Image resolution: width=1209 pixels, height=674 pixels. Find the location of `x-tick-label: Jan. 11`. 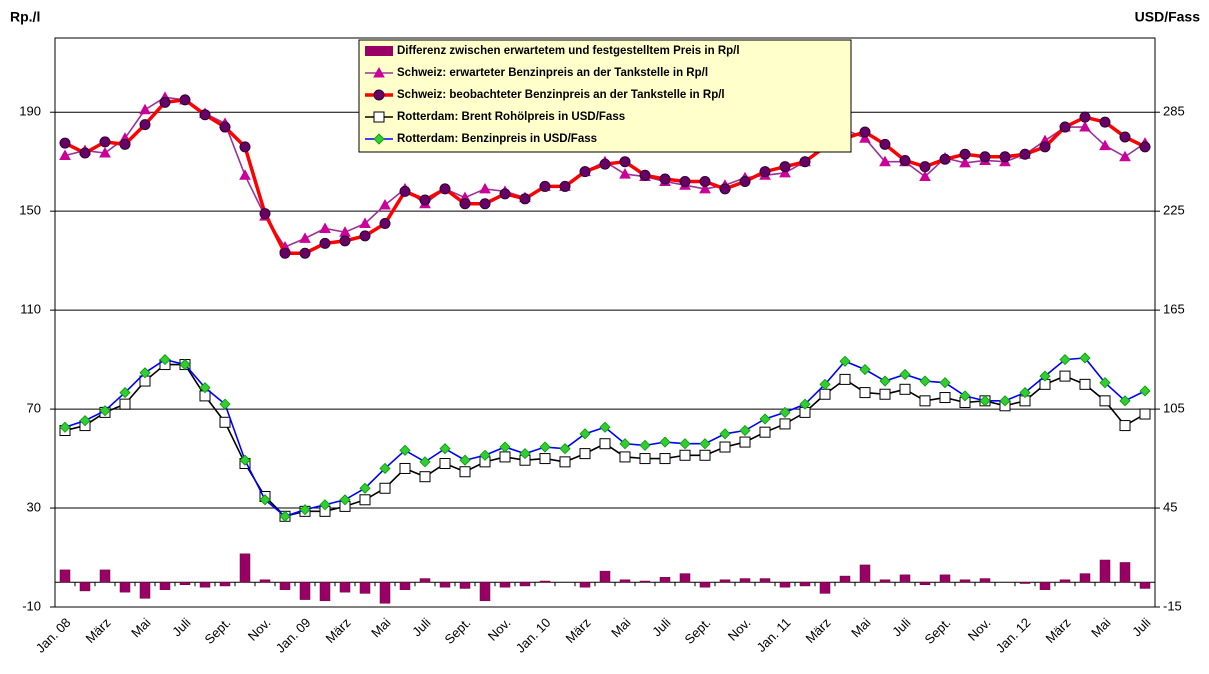

x-tick-label: Jan. 11 is located at coordinates (773, 635).